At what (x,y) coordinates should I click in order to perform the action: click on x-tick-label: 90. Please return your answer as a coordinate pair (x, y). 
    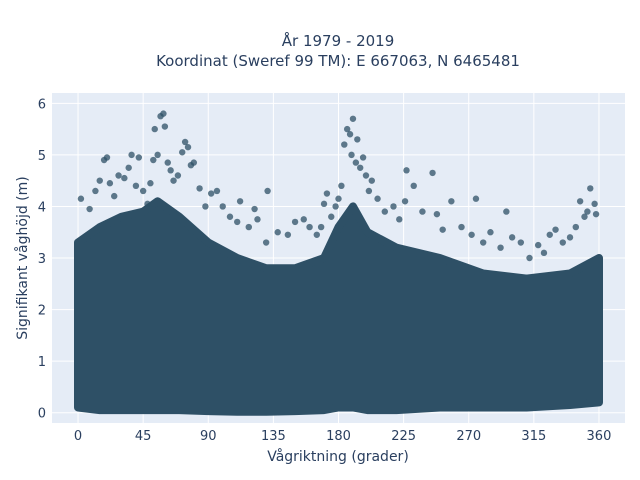
    Looking at the image, I should click on (208, 436).